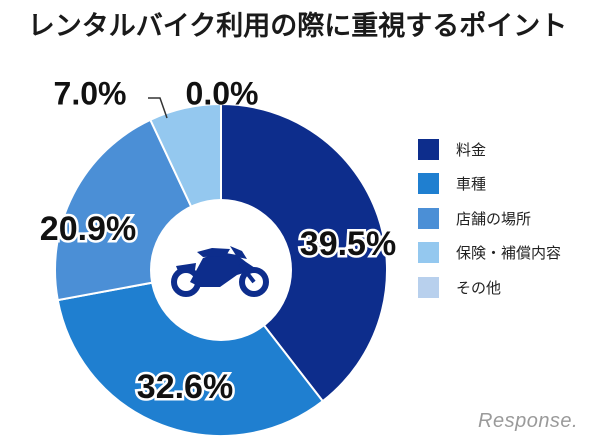 The width and height of the screenshot is (595, 445). What do you see at coordinates (471, 149) in the screenshot?
I see `legend-label: 料金` at bounding box center [471, 149].